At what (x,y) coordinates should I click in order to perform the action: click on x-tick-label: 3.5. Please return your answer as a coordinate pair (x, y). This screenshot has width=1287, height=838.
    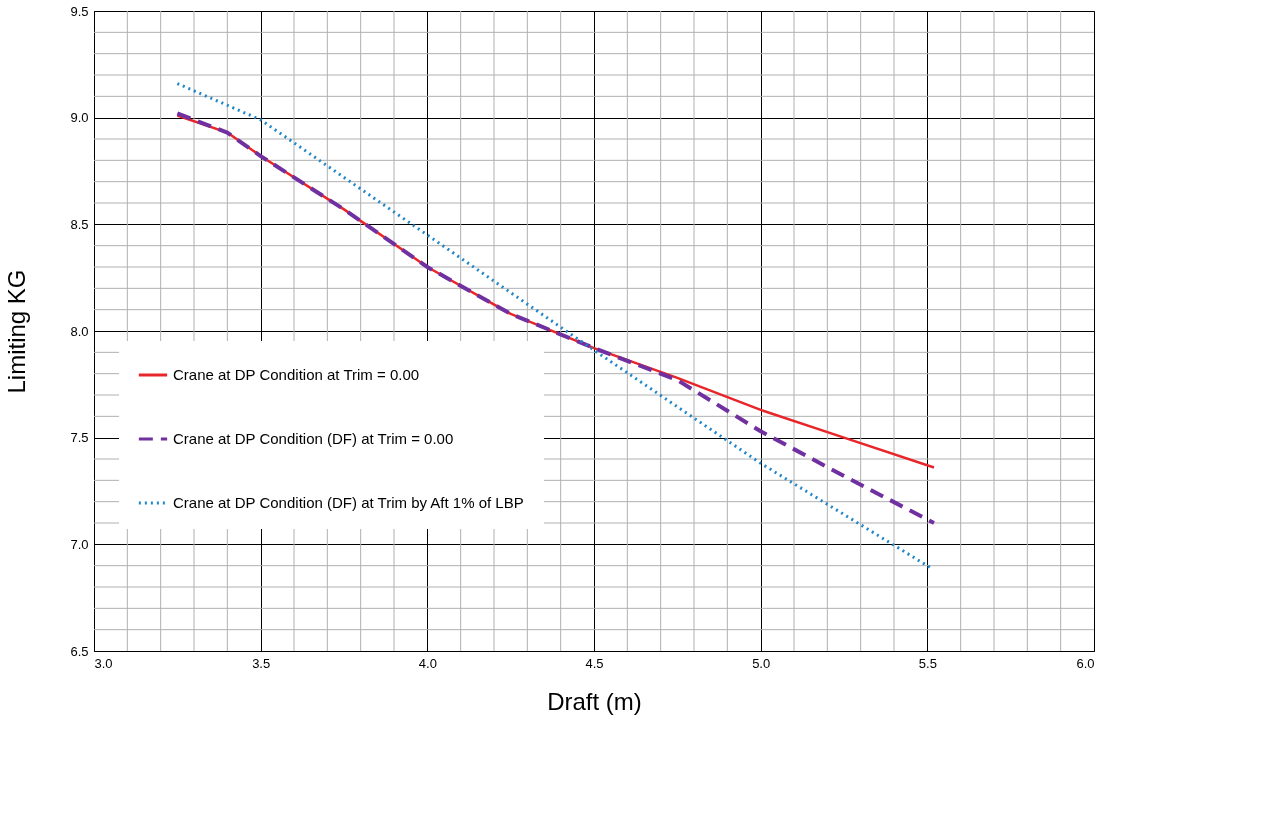
    Looking at the image, I should click on (261, 663).